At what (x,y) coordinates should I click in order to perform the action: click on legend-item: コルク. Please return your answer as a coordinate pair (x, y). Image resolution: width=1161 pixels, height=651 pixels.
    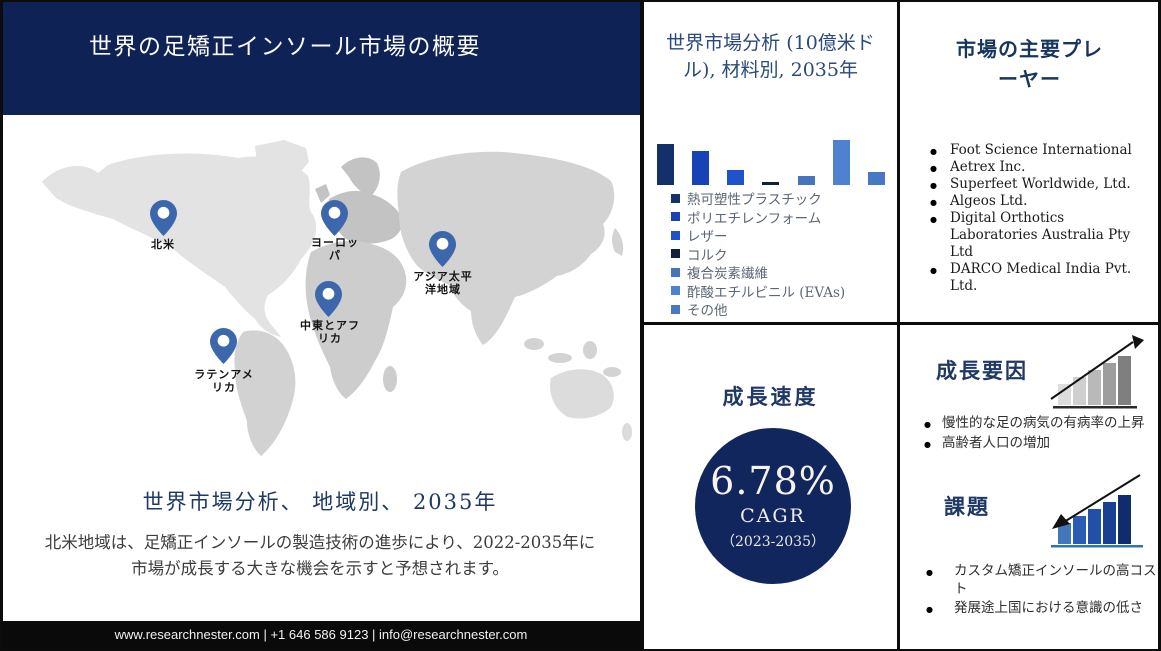
    Looking at the image, I should click on (758, 254).